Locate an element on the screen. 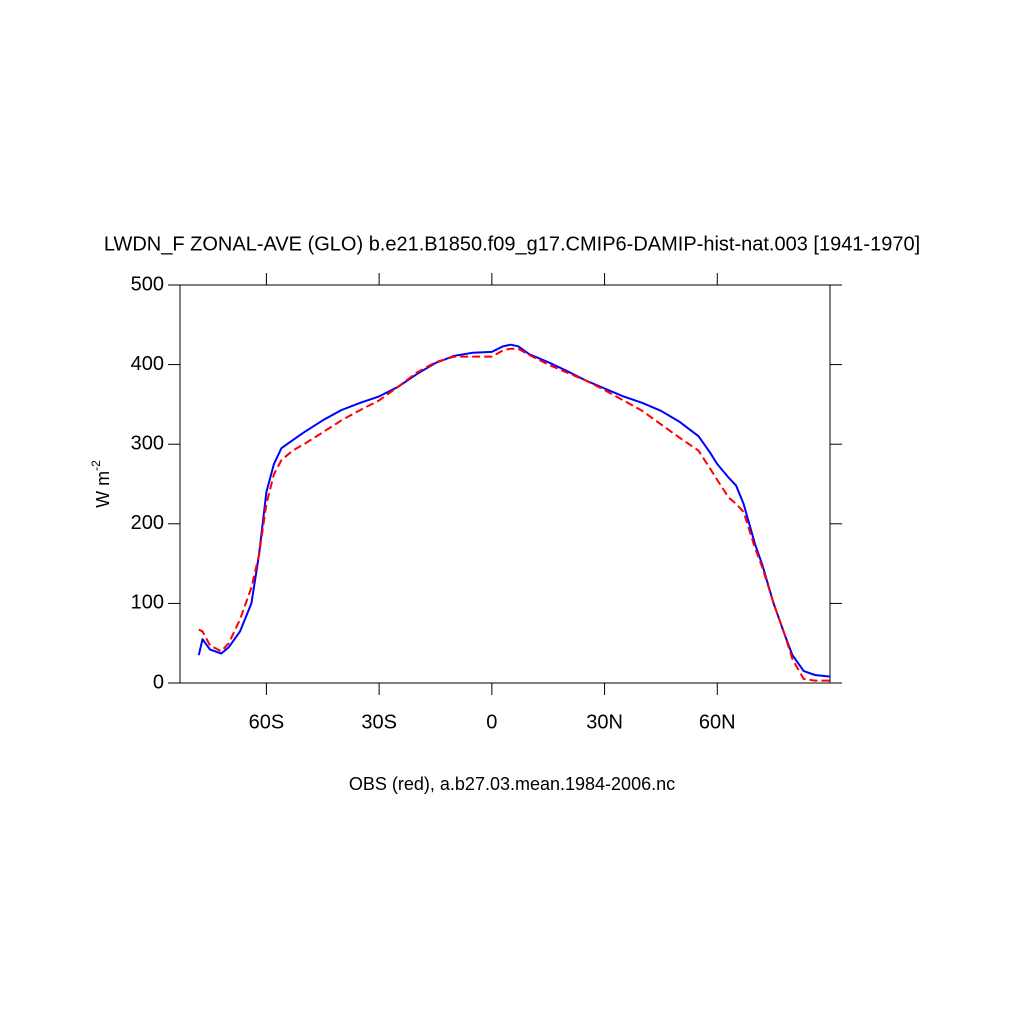 This screenshot has height=1024, width=1024. y-tick-label: 100 is located at coordinates (147, 603).